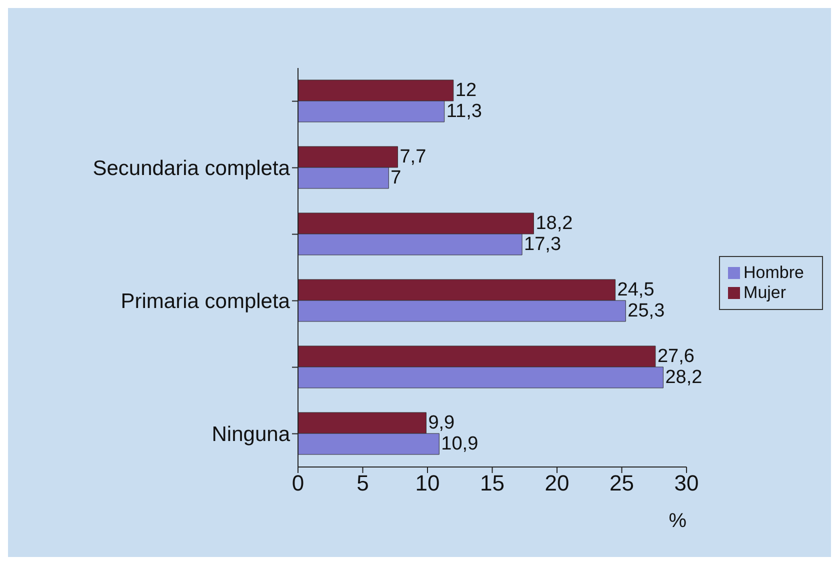 The width and height of the screenshot is (839, 565). I want to click on x-axis-title: %, so click(677, 521).